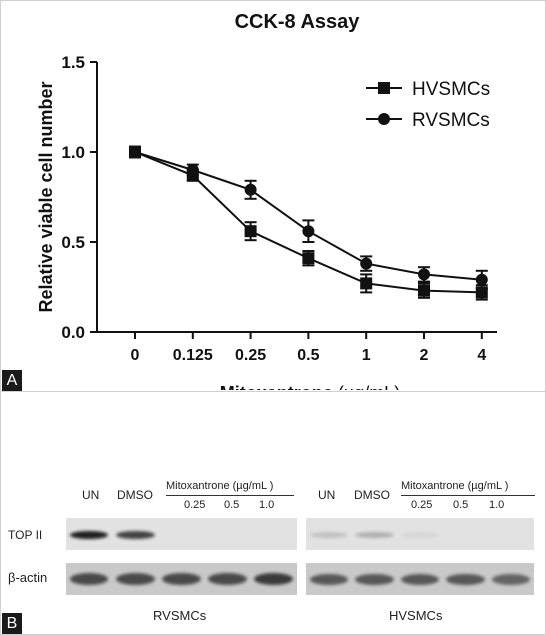 The height and width of the screenshot is (635, 546). Describe the element at coordinates (193, 355) in the screenshot. I see `x-tick-label-1: 0.125` at that location.